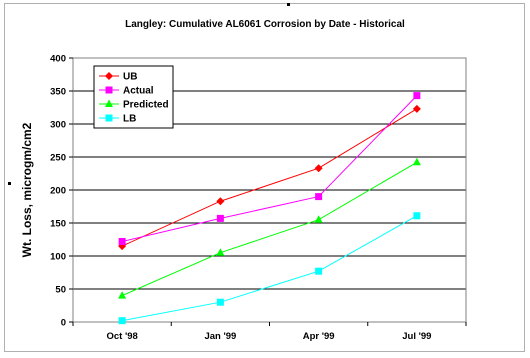 The image size is (530, 358). Describe the element at coordinates (130, 77) in the screenshot. I see `legend-label-ub: UB` at that location.